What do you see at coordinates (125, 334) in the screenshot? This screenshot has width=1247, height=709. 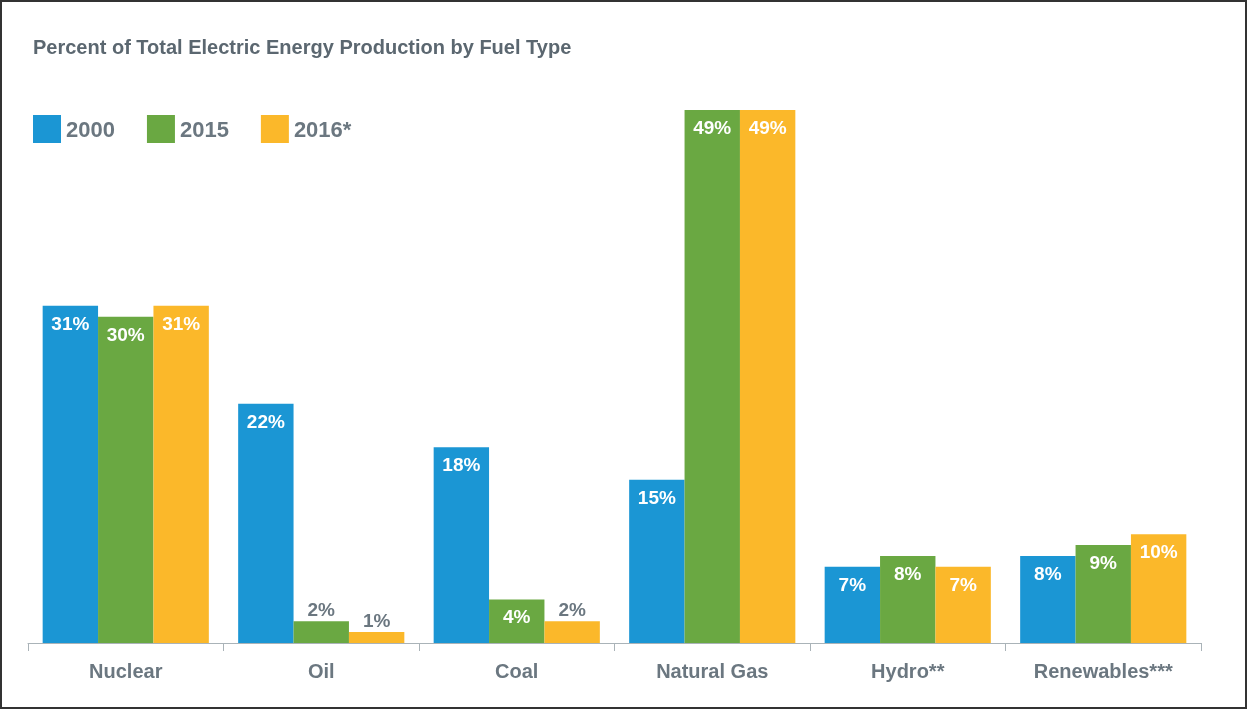 I see `data-label: 30%` at bounding box center [125, 334].